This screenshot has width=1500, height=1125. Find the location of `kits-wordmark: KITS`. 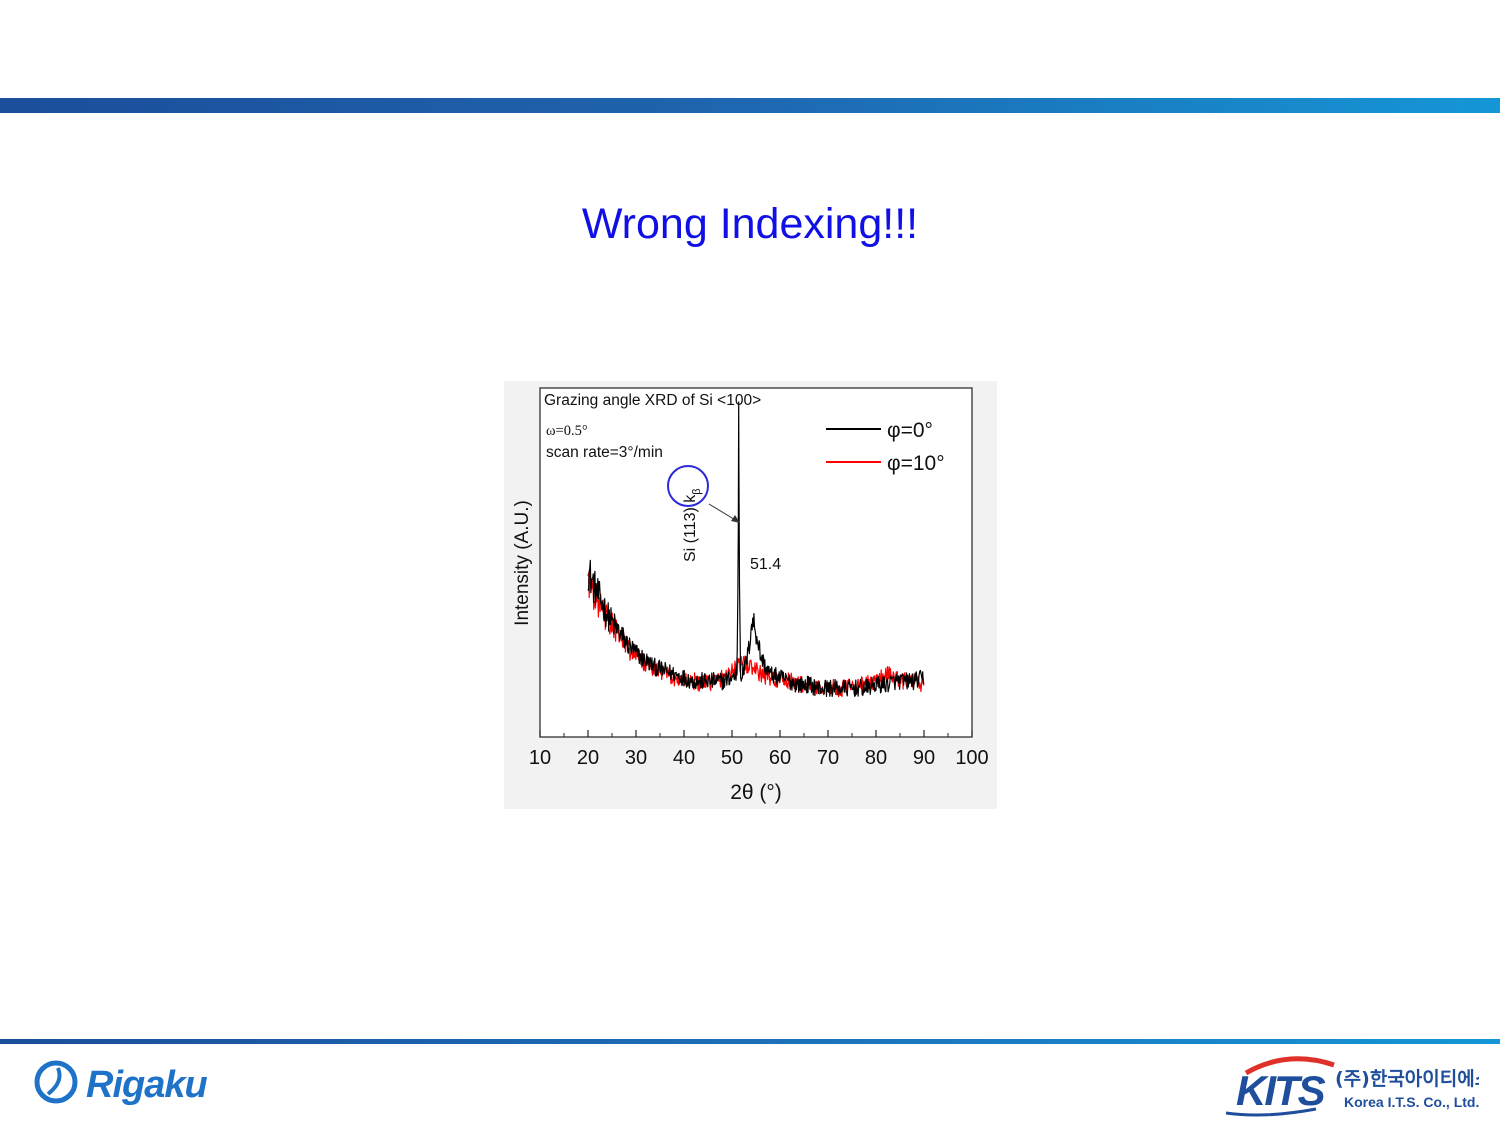

kits-wordmark: KITS is located at coordinates (1281, 1090).